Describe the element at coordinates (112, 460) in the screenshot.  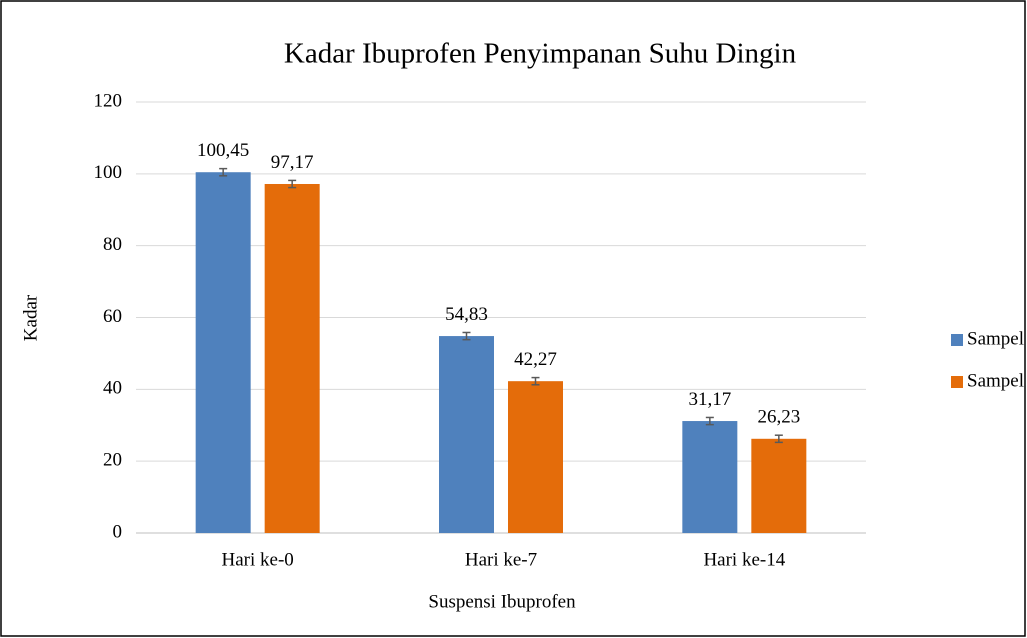
I see `y-tick-label: 20` at that location.